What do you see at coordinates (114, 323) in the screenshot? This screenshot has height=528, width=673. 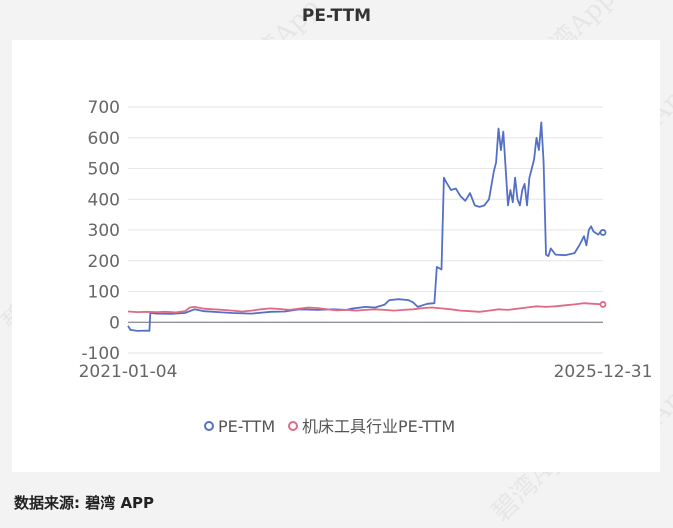 I see `y-tick-label: 0` at bounding box center [114, 323].